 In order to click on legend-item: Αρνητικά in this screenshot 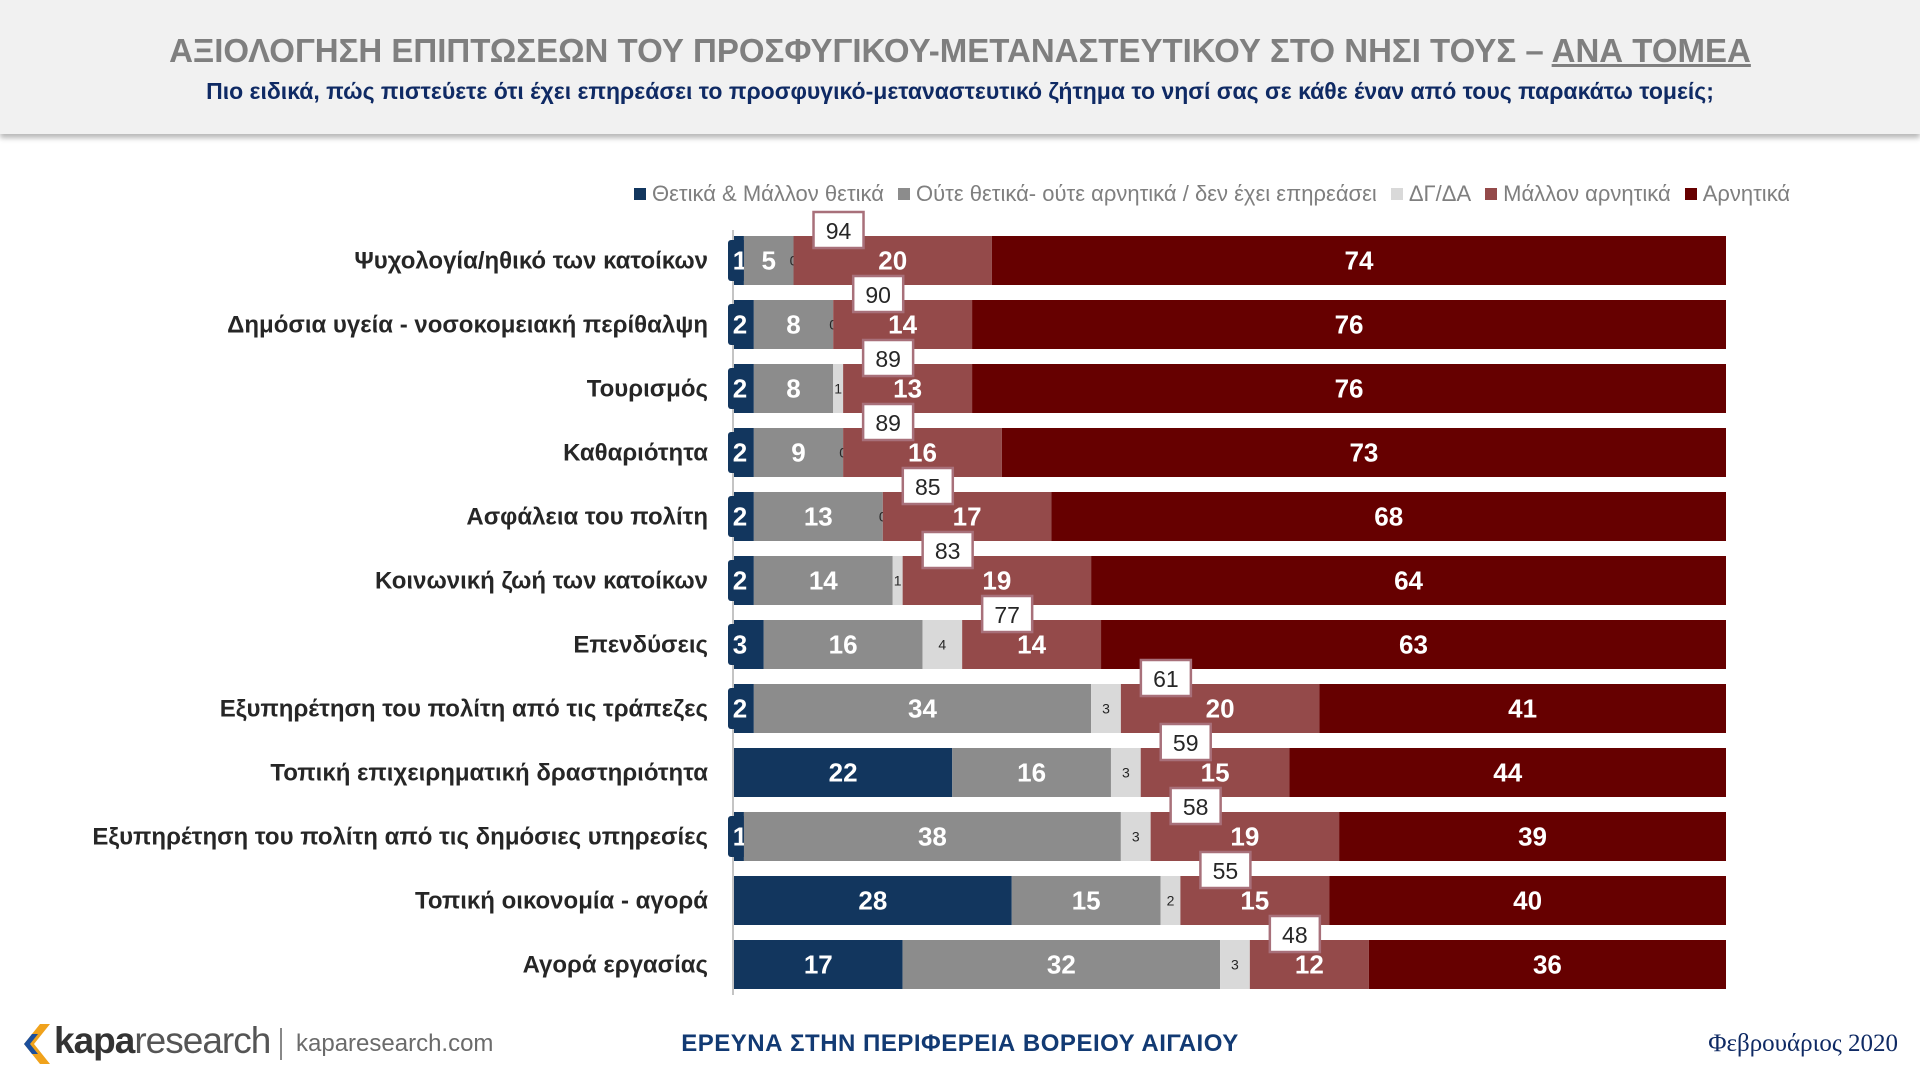, I will do `click(1737, 194)`.